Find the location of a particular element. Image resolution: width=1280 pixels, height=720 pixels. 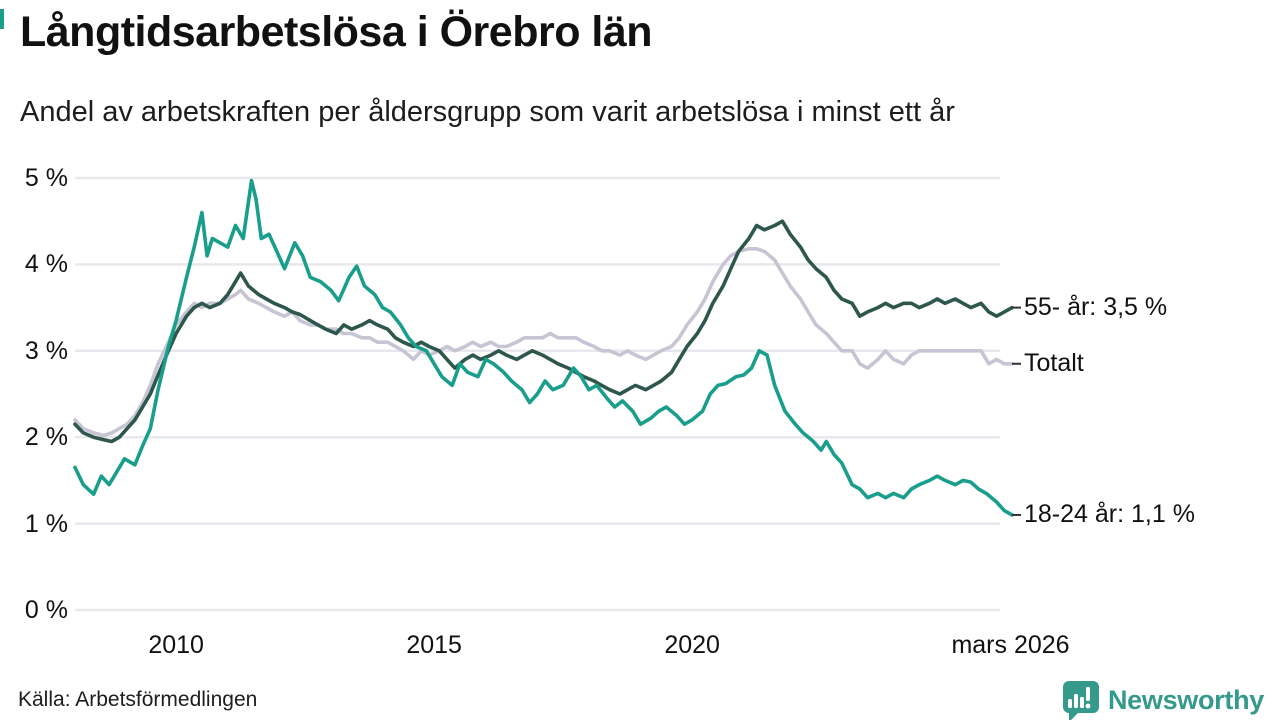

y-tick-label: 2 % is located at coordinates (46, 437).